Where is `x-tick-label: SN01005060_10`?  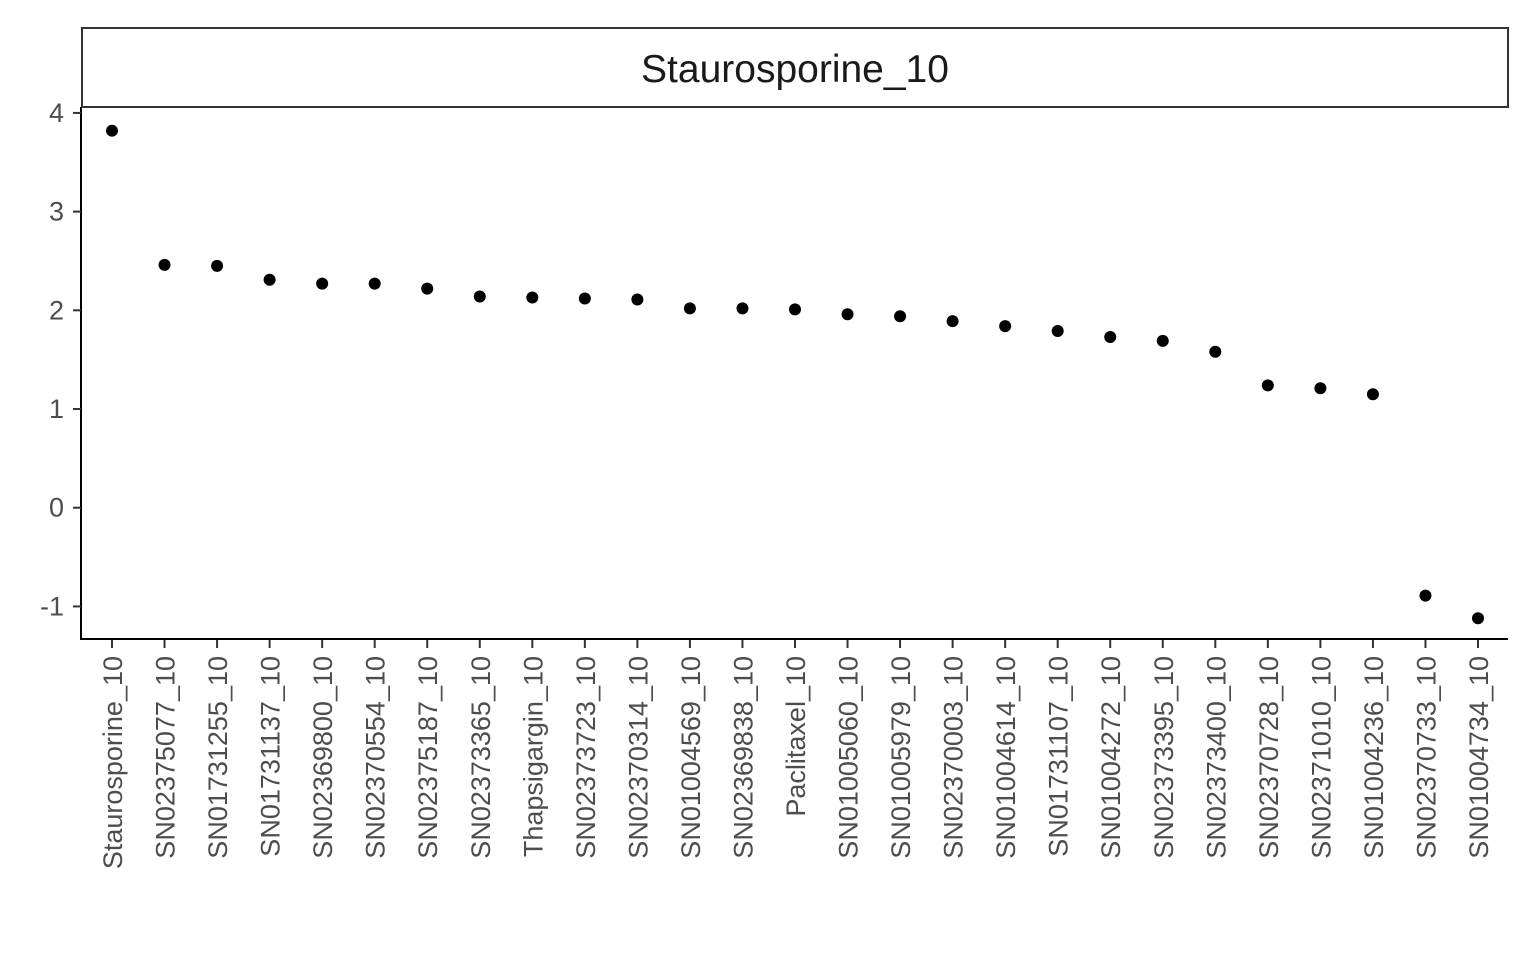 x-tick-label: SN01005060_10 is located at coordinates (849, 757).